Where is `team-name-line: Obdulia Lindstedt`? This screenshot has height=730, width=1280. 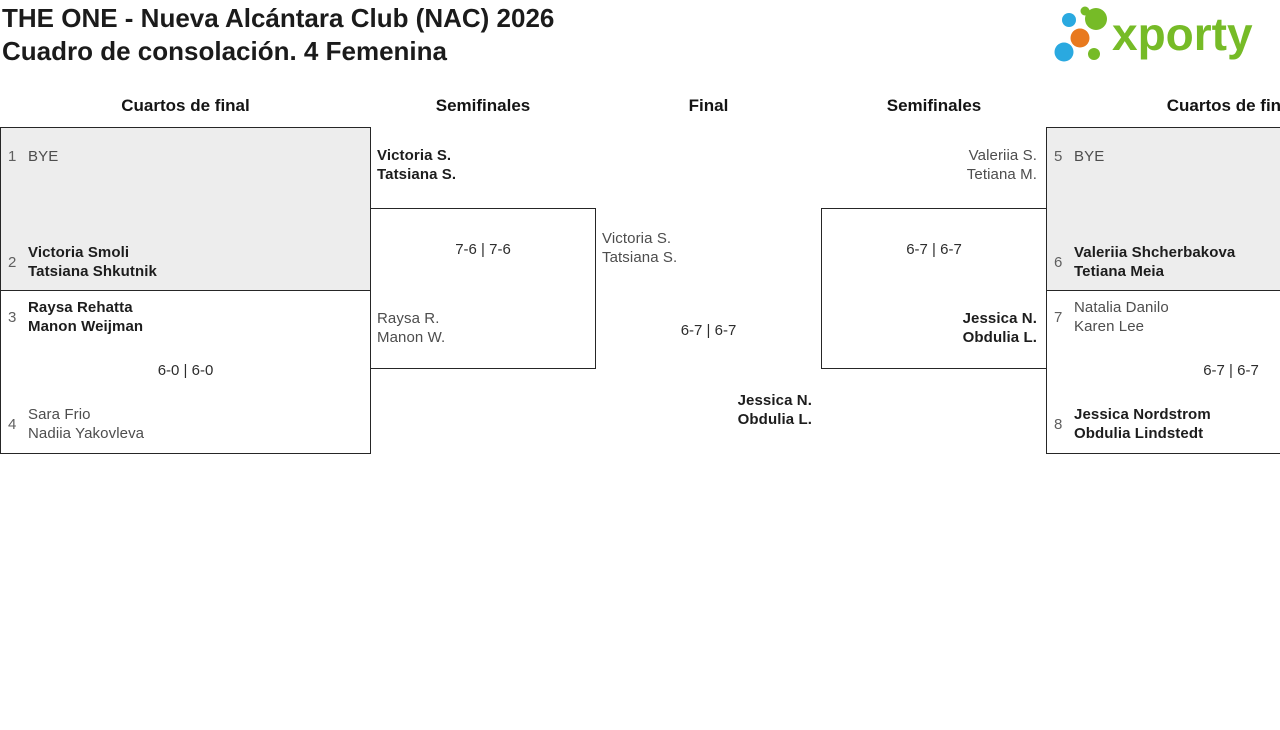
team-name-line: Obdulia Lindstedt is located at coordinates (1139, 433).